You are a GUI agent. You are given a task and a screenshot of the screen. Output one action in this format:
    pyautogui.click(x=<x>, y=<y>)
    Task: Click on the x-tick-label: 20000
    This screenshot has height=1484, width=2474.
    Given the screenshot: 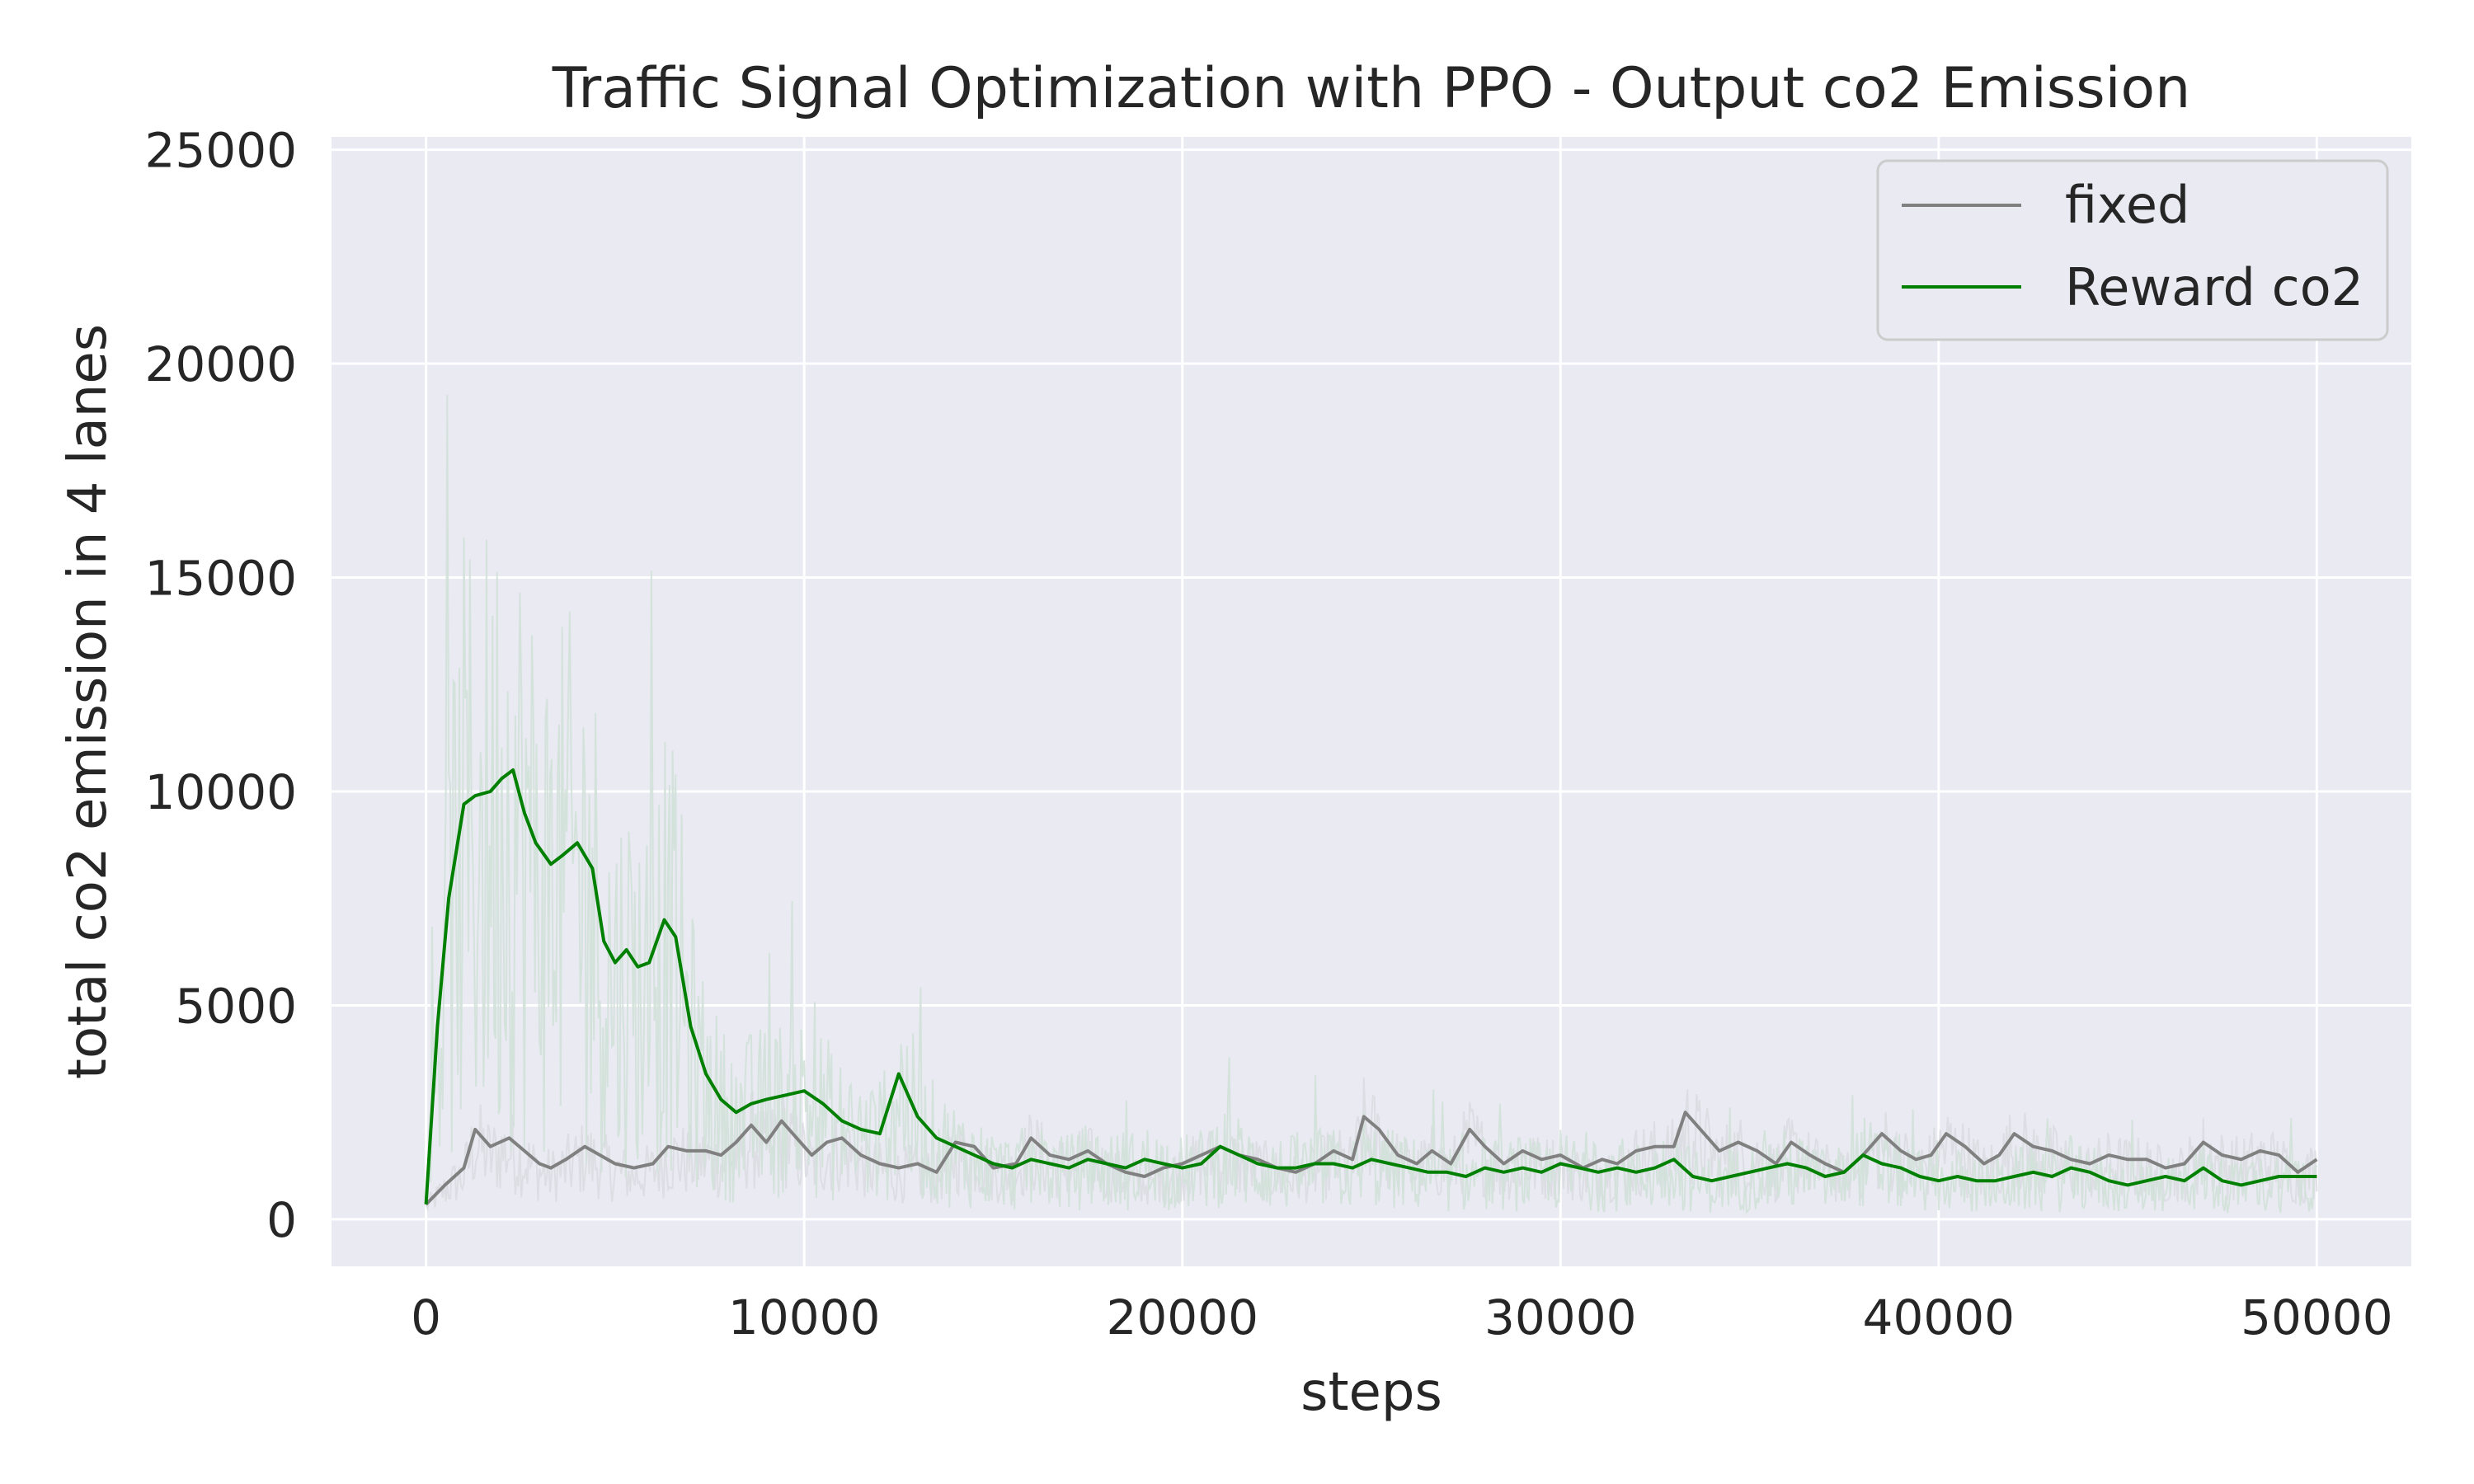 What is the action you would take?
    pyautogui.click(x=1182, y=1317)
    